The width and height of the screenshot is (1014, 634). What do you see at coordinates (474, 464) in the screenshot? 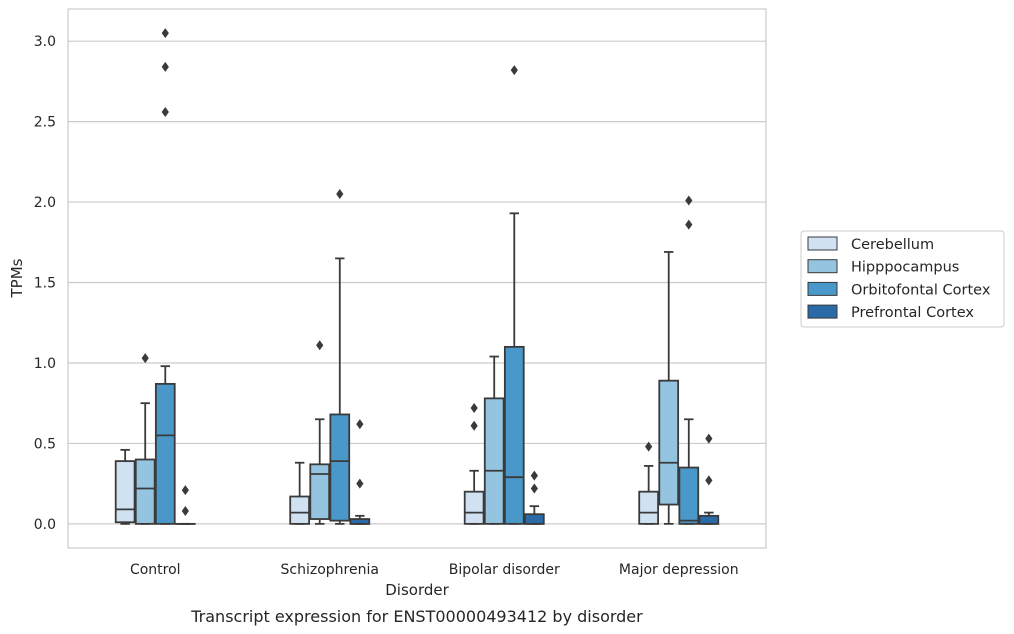
I see `box-cerebellum-bipolar-disorder` at bounding box center [474, 464].